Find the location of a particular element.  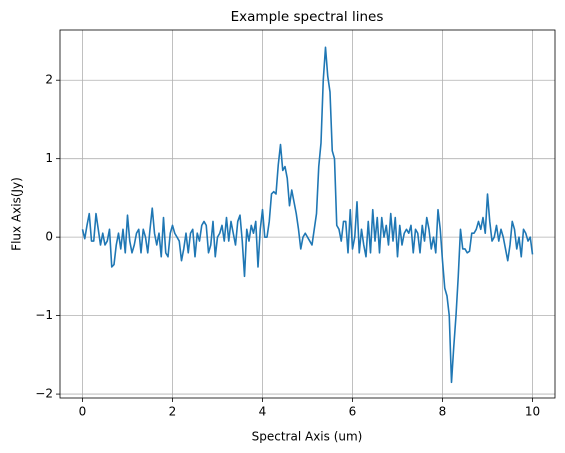

x-tick-label: 10 is located at coordinates (532, 412).